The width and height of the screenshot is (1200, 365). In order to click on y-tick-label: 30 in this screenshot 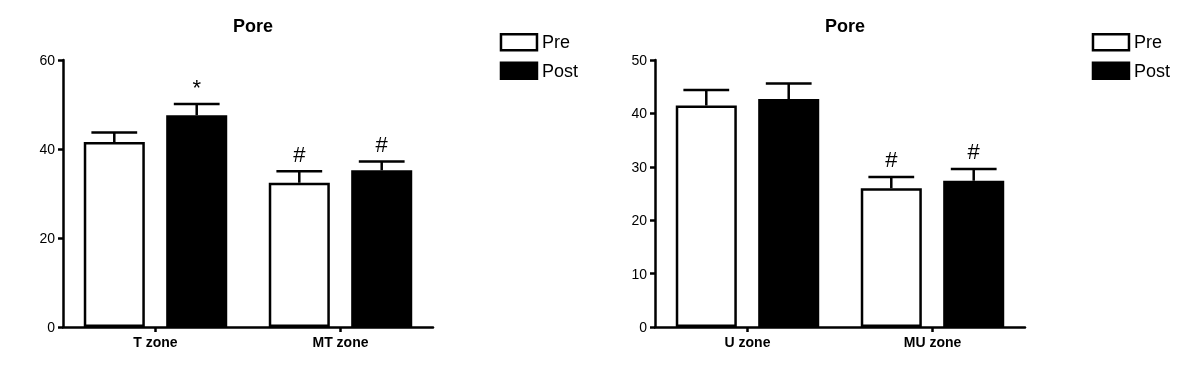, I will do `click(639, 166)`.